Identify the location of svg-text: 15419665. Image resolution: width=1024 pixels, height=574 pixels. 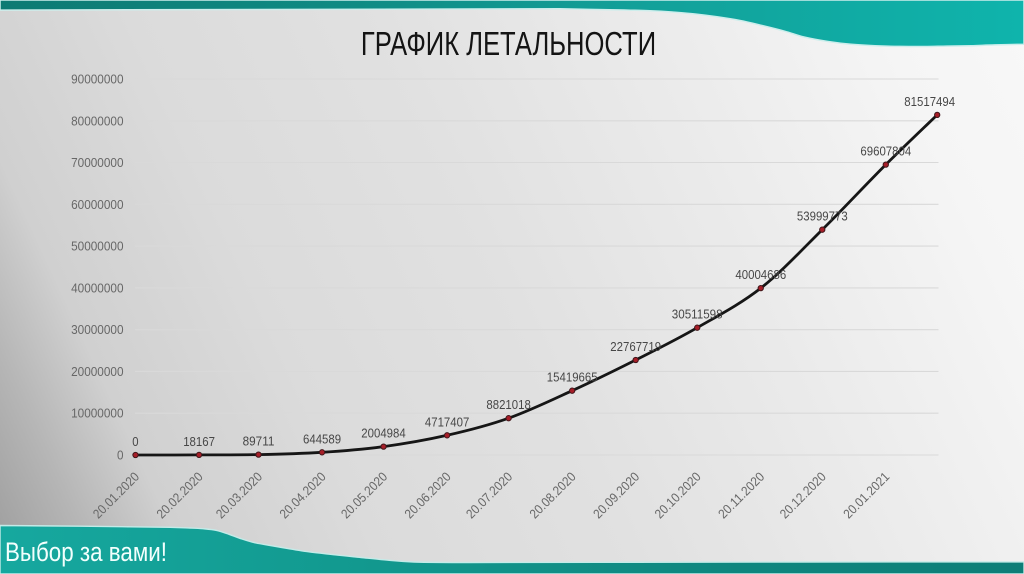
(572, 377).